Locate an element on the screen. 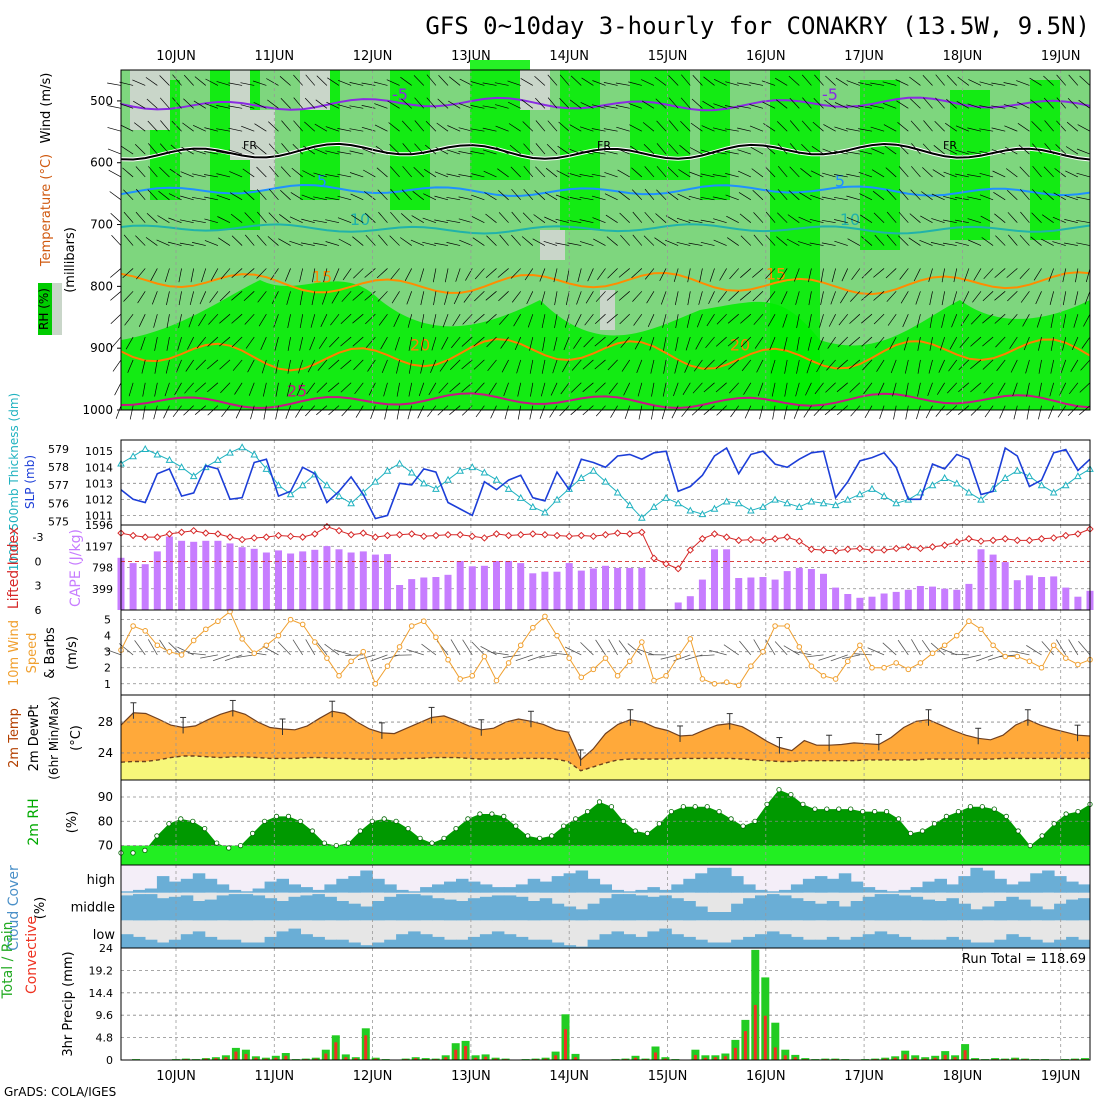 The image size is (1100, 1104). precip-tick-label: 24 is located at coordinates (106, 948).